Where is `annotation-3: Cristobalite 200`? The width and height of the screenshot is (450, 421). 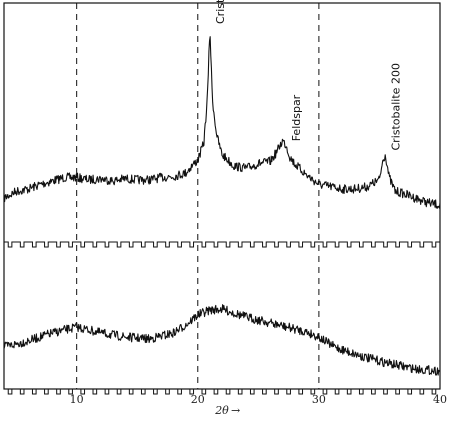 annotation-3: Cristobalite 200 is located at coordinates (396, 106).